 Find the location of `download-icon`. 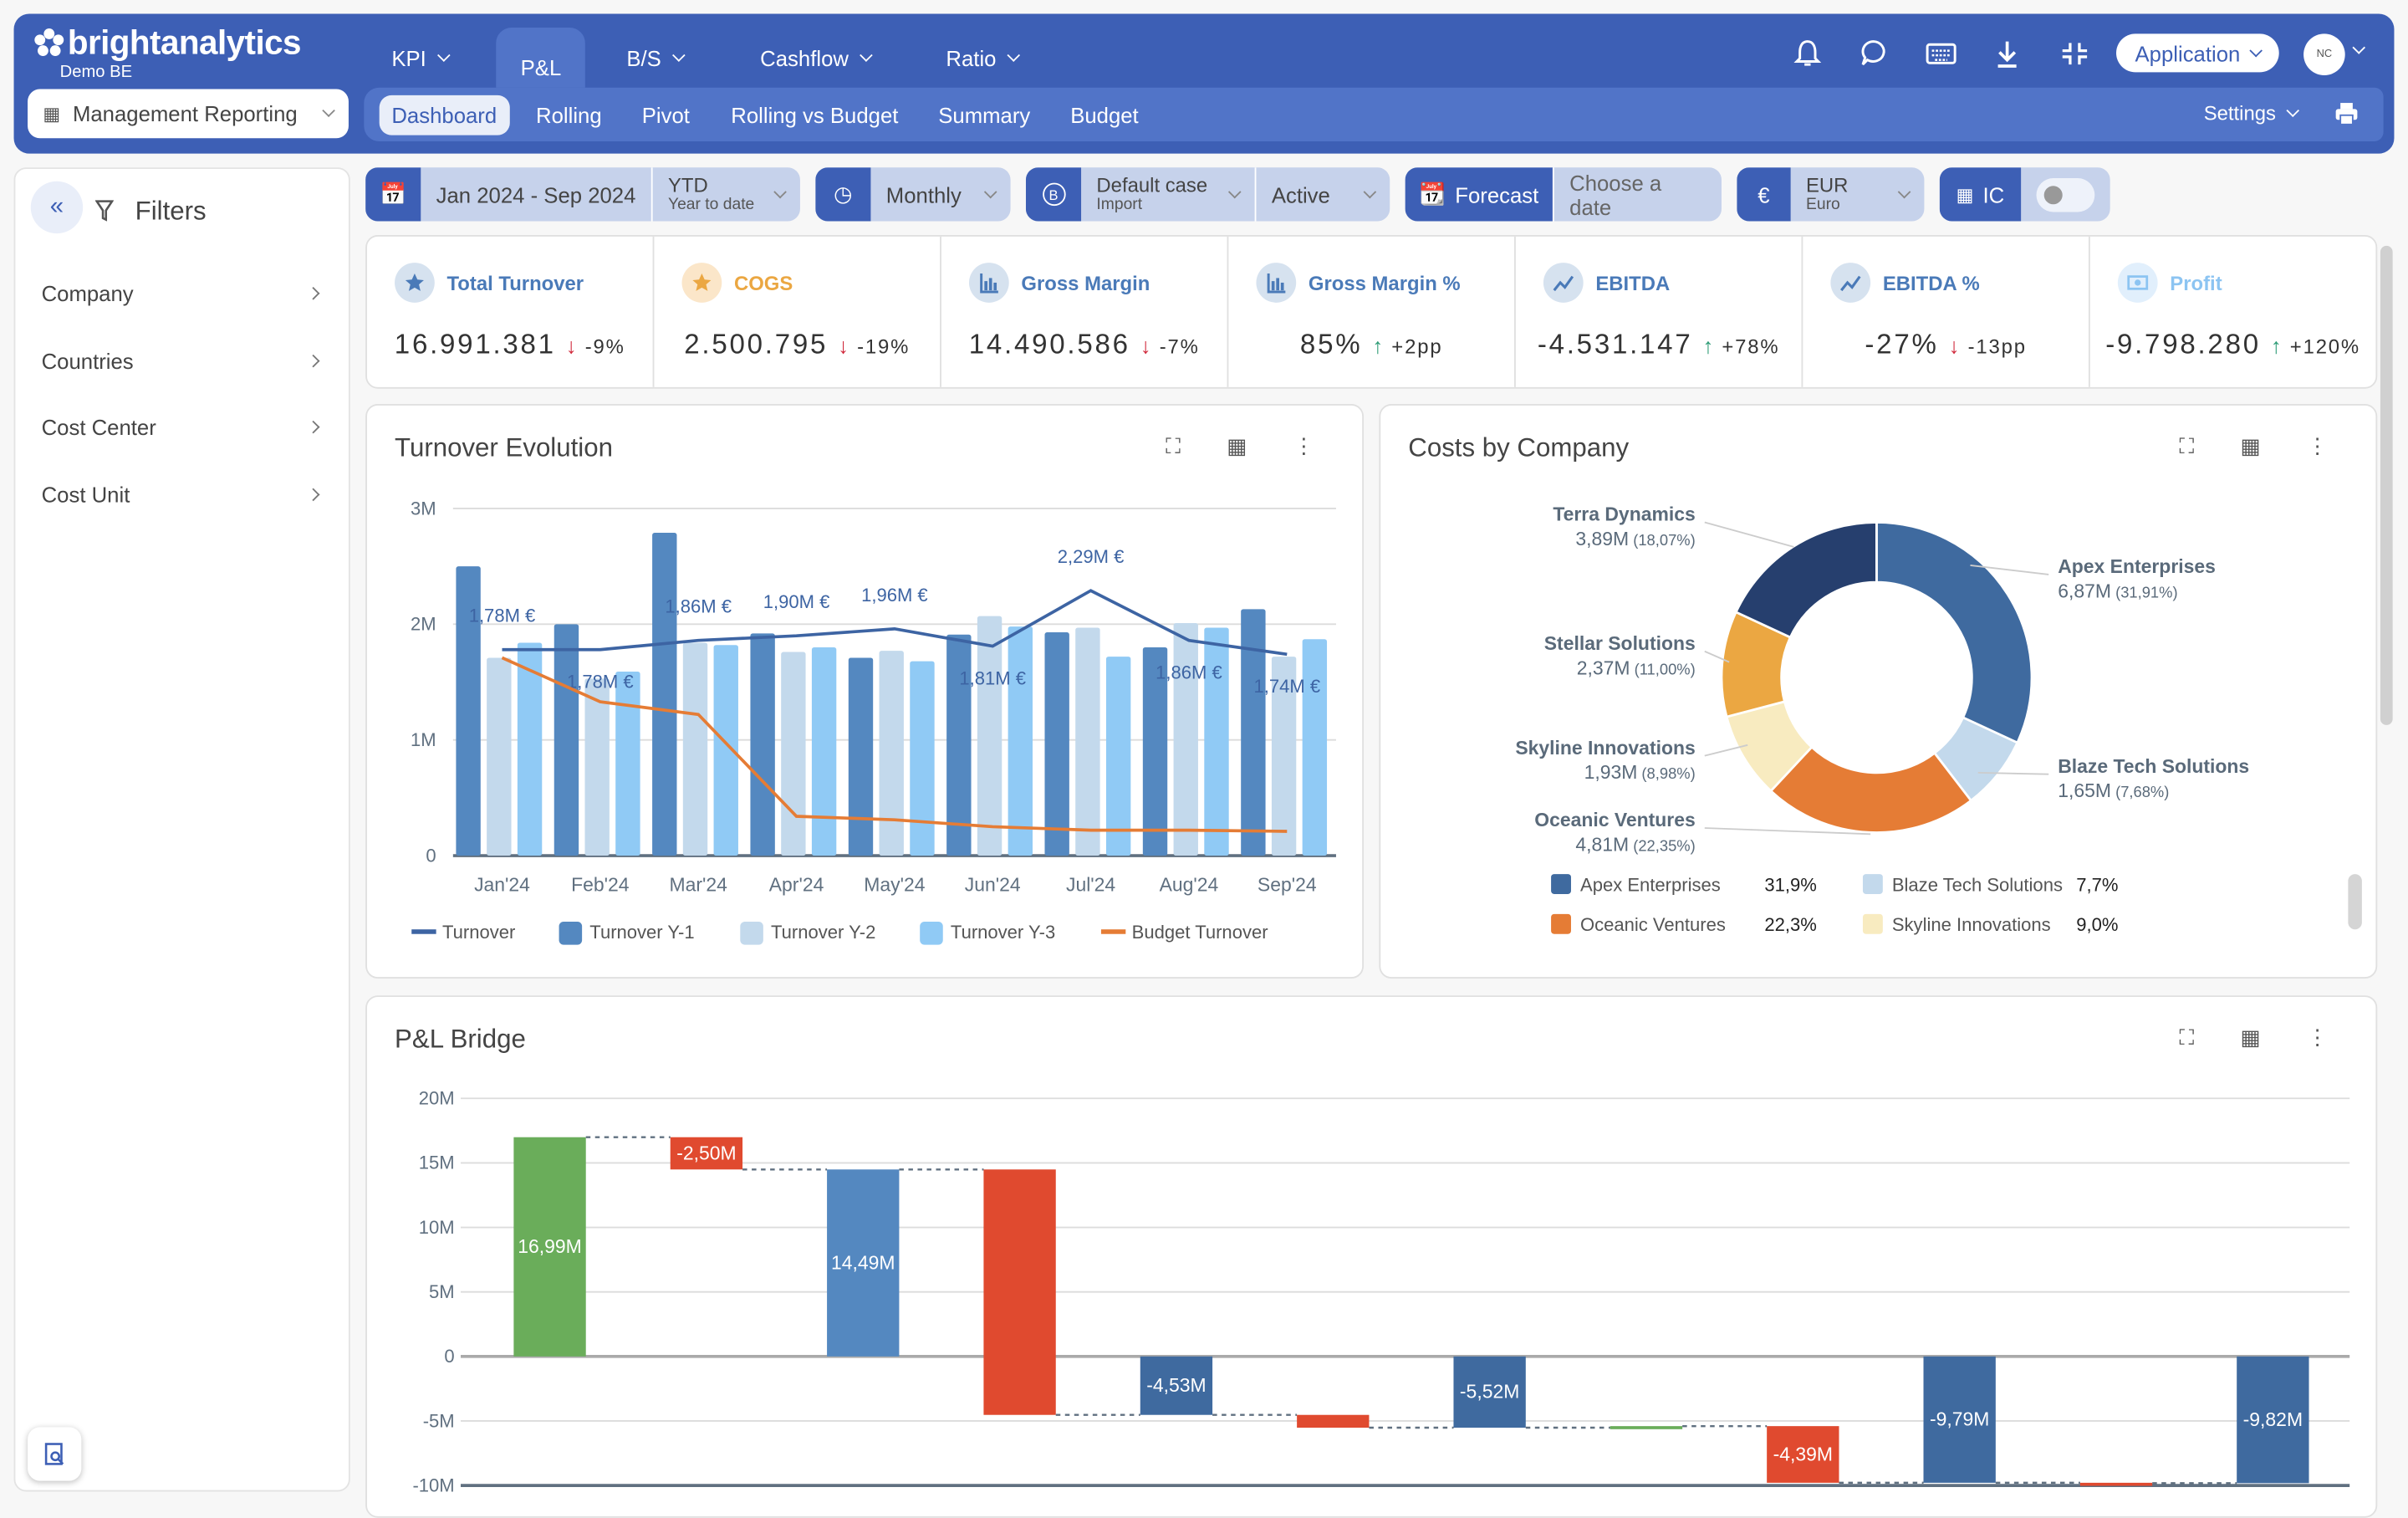

download-icon is located at coordinates (2007, 53).